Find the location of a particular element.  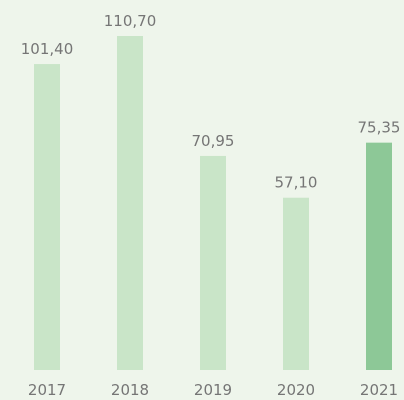

x-tick-label: 2017 is located at coordinates (47, 390).